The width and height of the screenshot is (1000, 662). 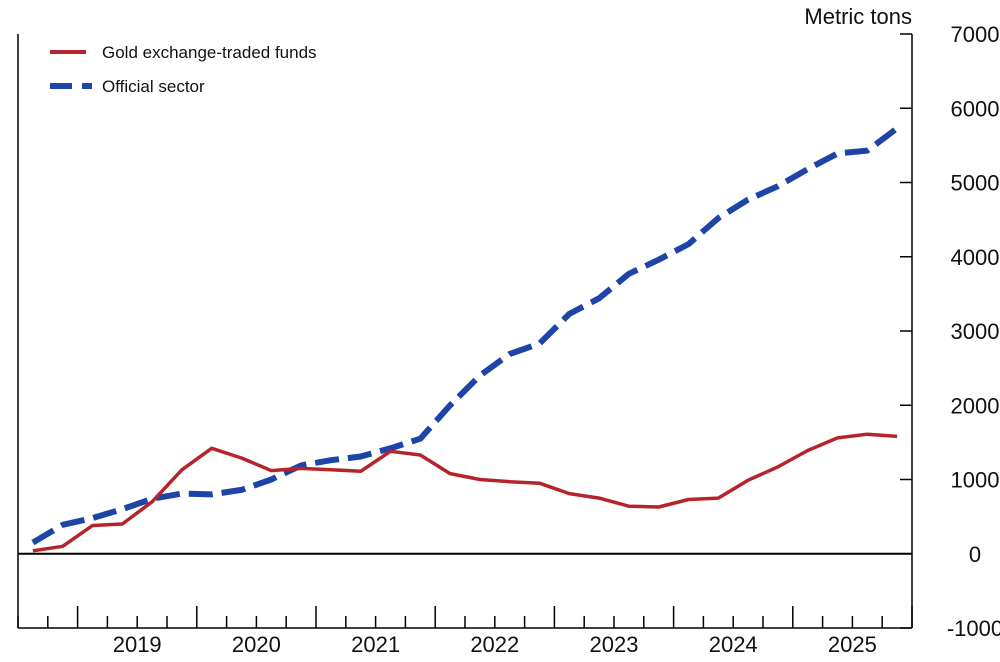 What do you see at coordinates (858, 16) in the screenshot?
I see `y-unit-label: Metric tons` at bounding box center [858, 16].